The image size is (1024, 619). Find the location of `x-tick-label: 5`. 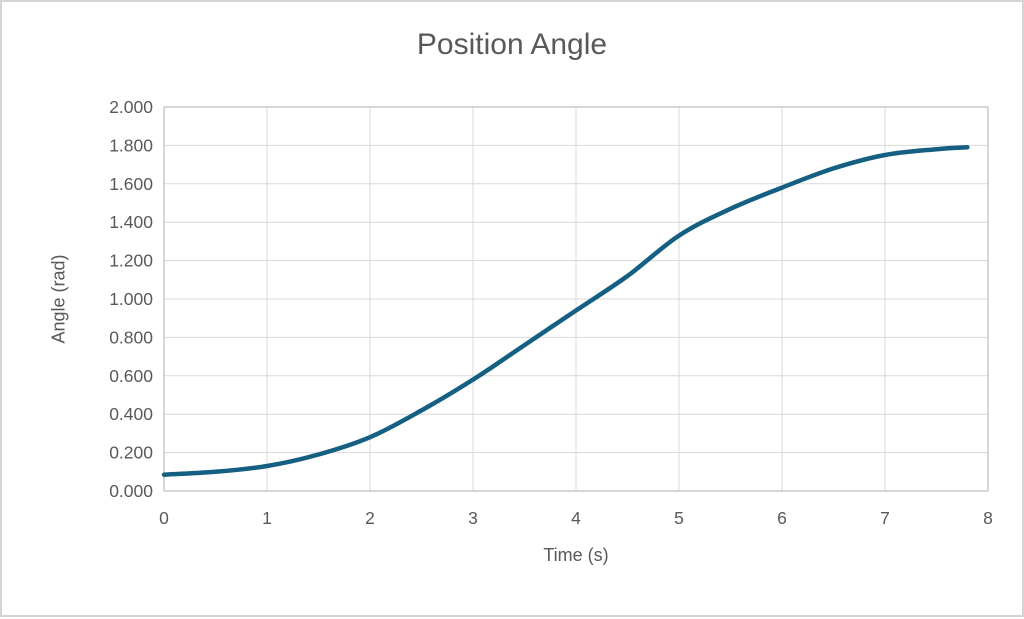

x-tick-label: 5 is located at coordinates (679, 518).